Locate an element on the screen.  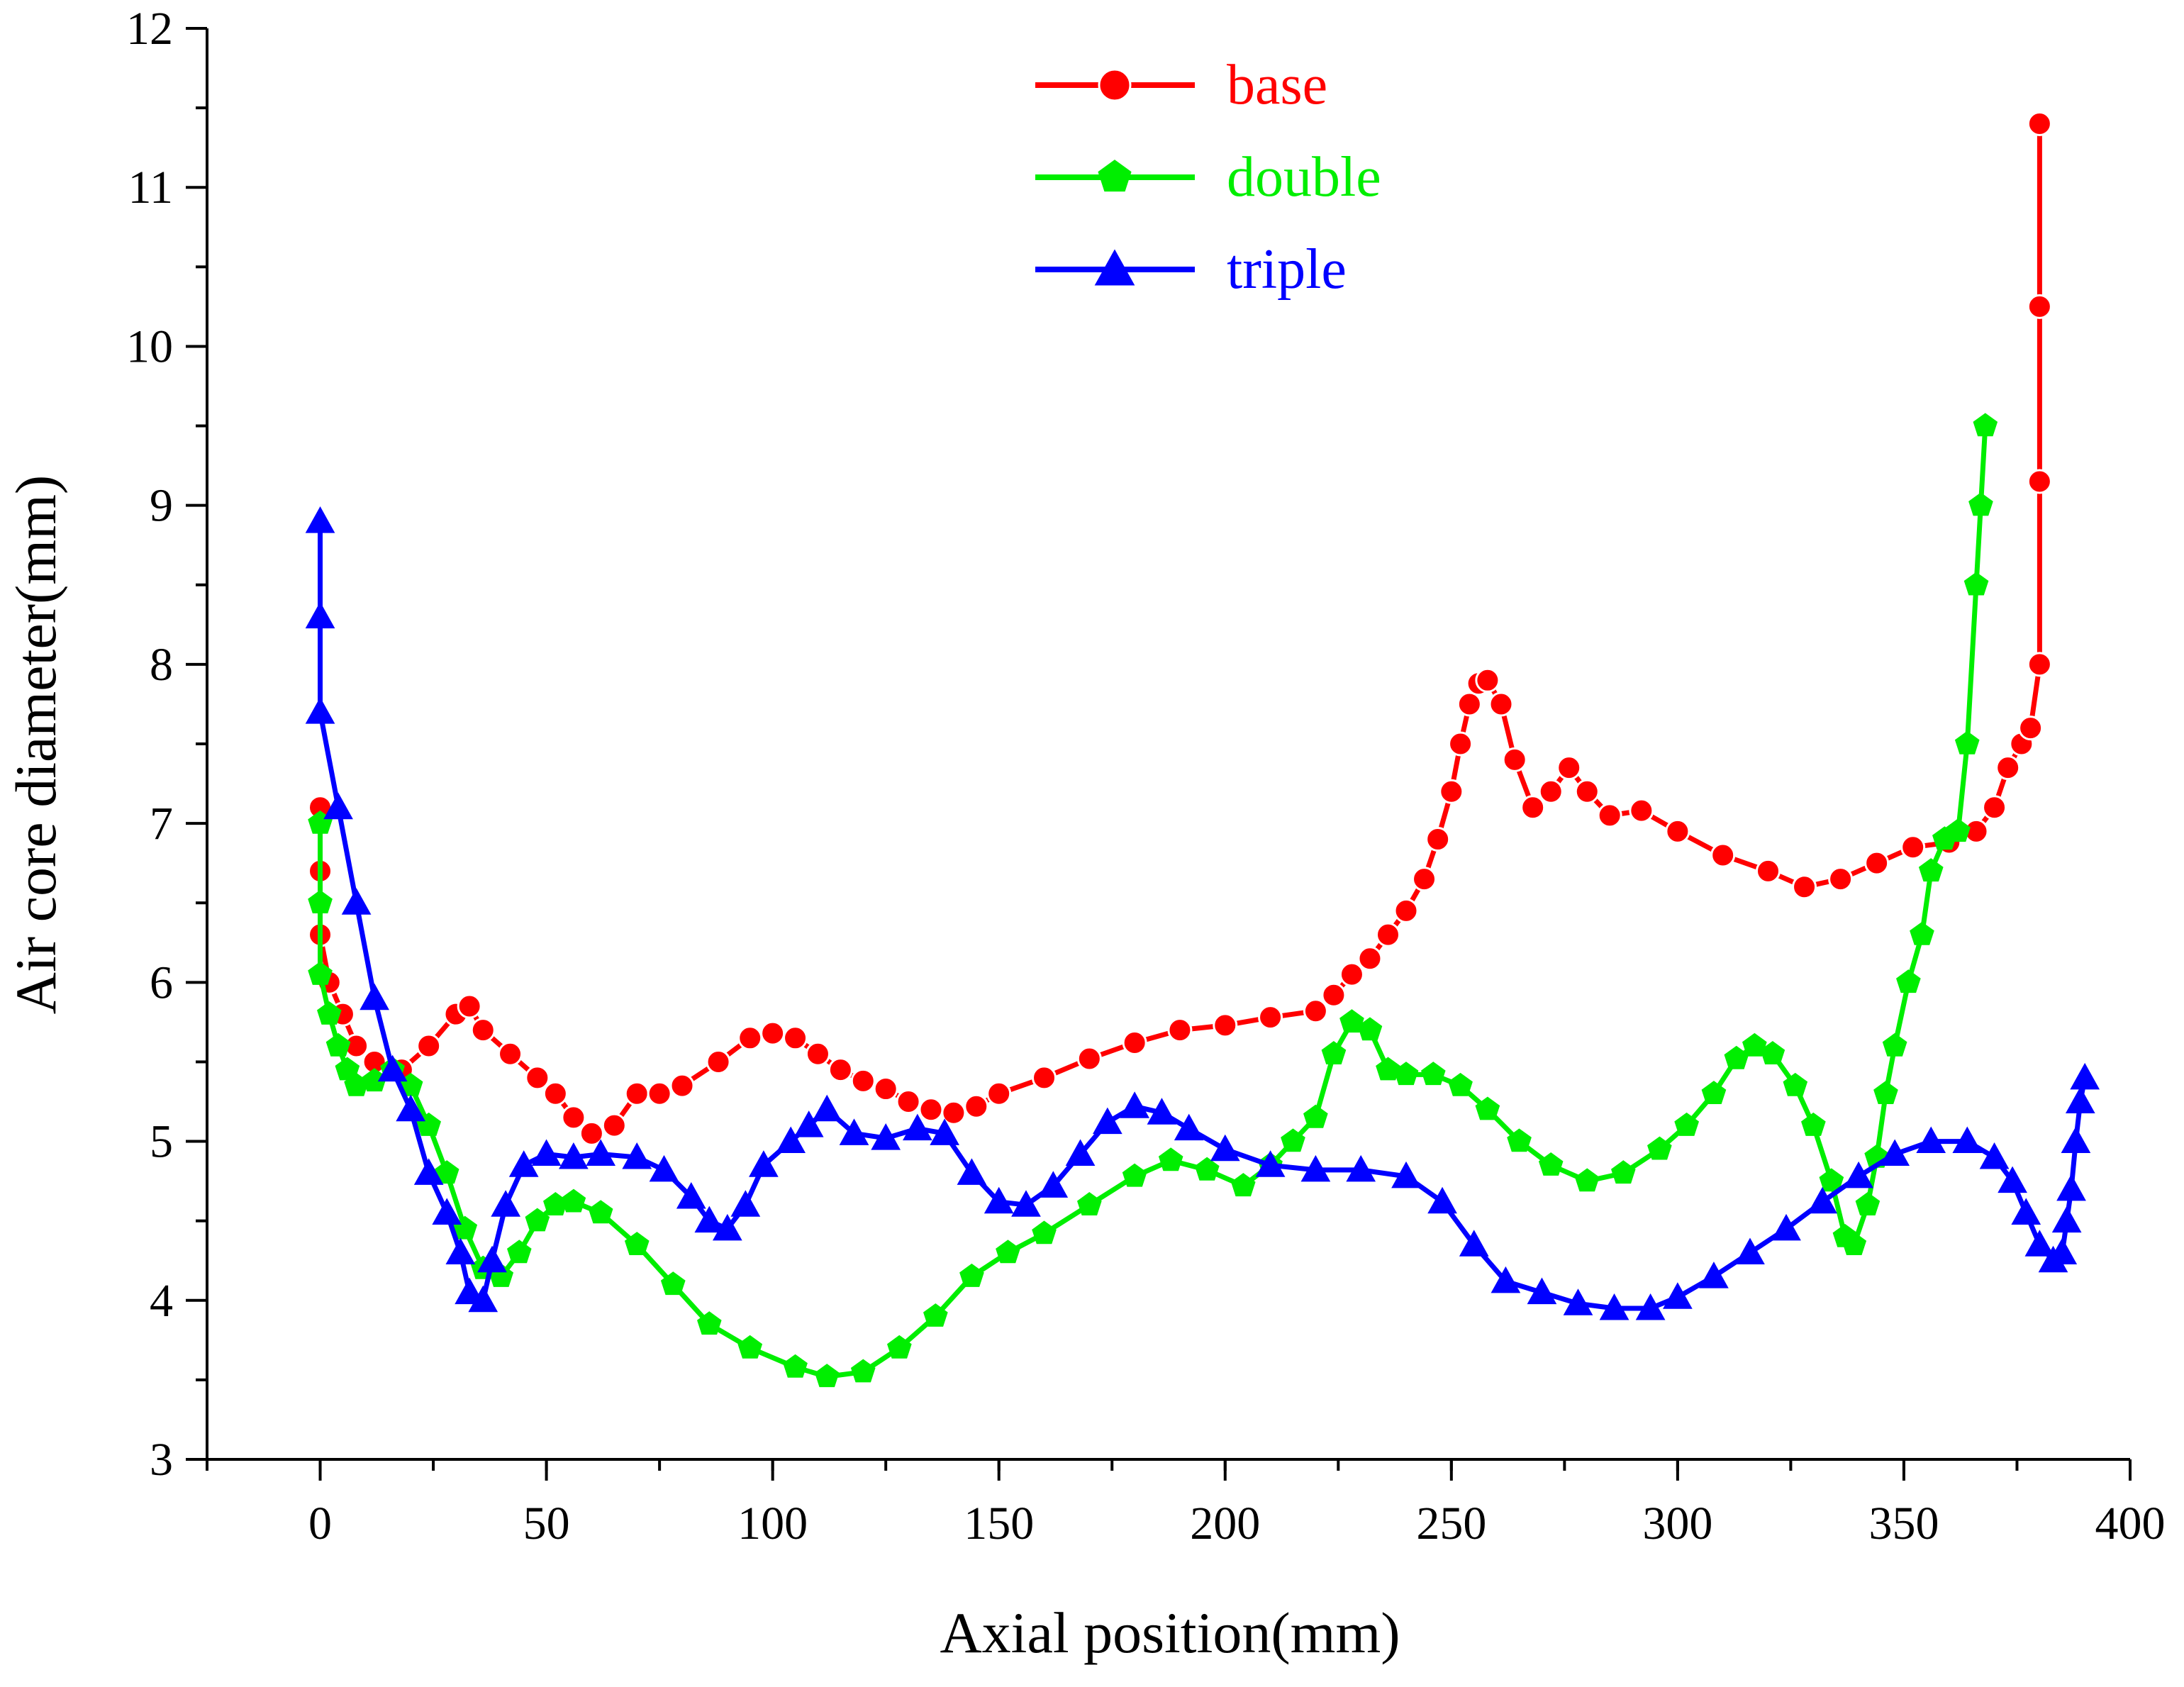
y-tick-label: 5 is located at coordinates (162, 1142).